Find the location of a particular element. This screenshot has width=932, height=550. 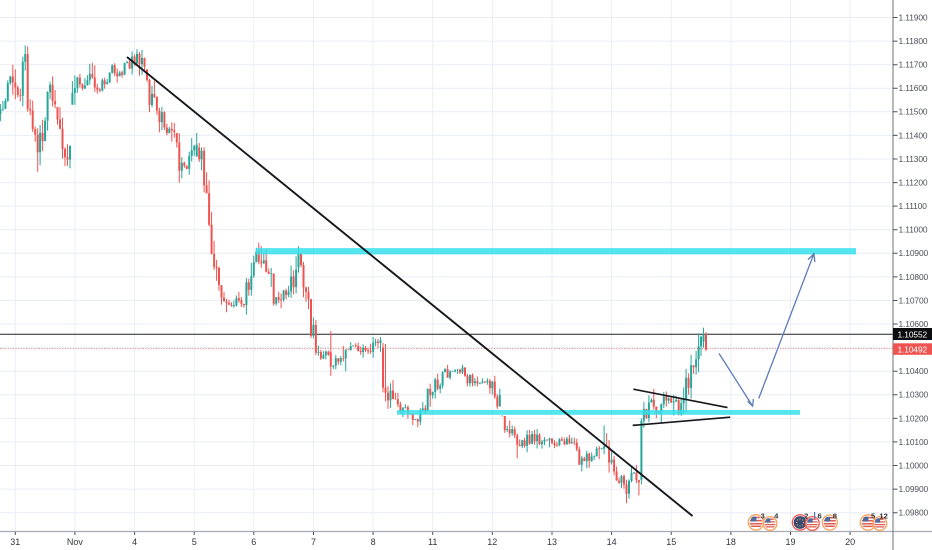

svg-text: 1.10300 is located at coordinates (914, 395).